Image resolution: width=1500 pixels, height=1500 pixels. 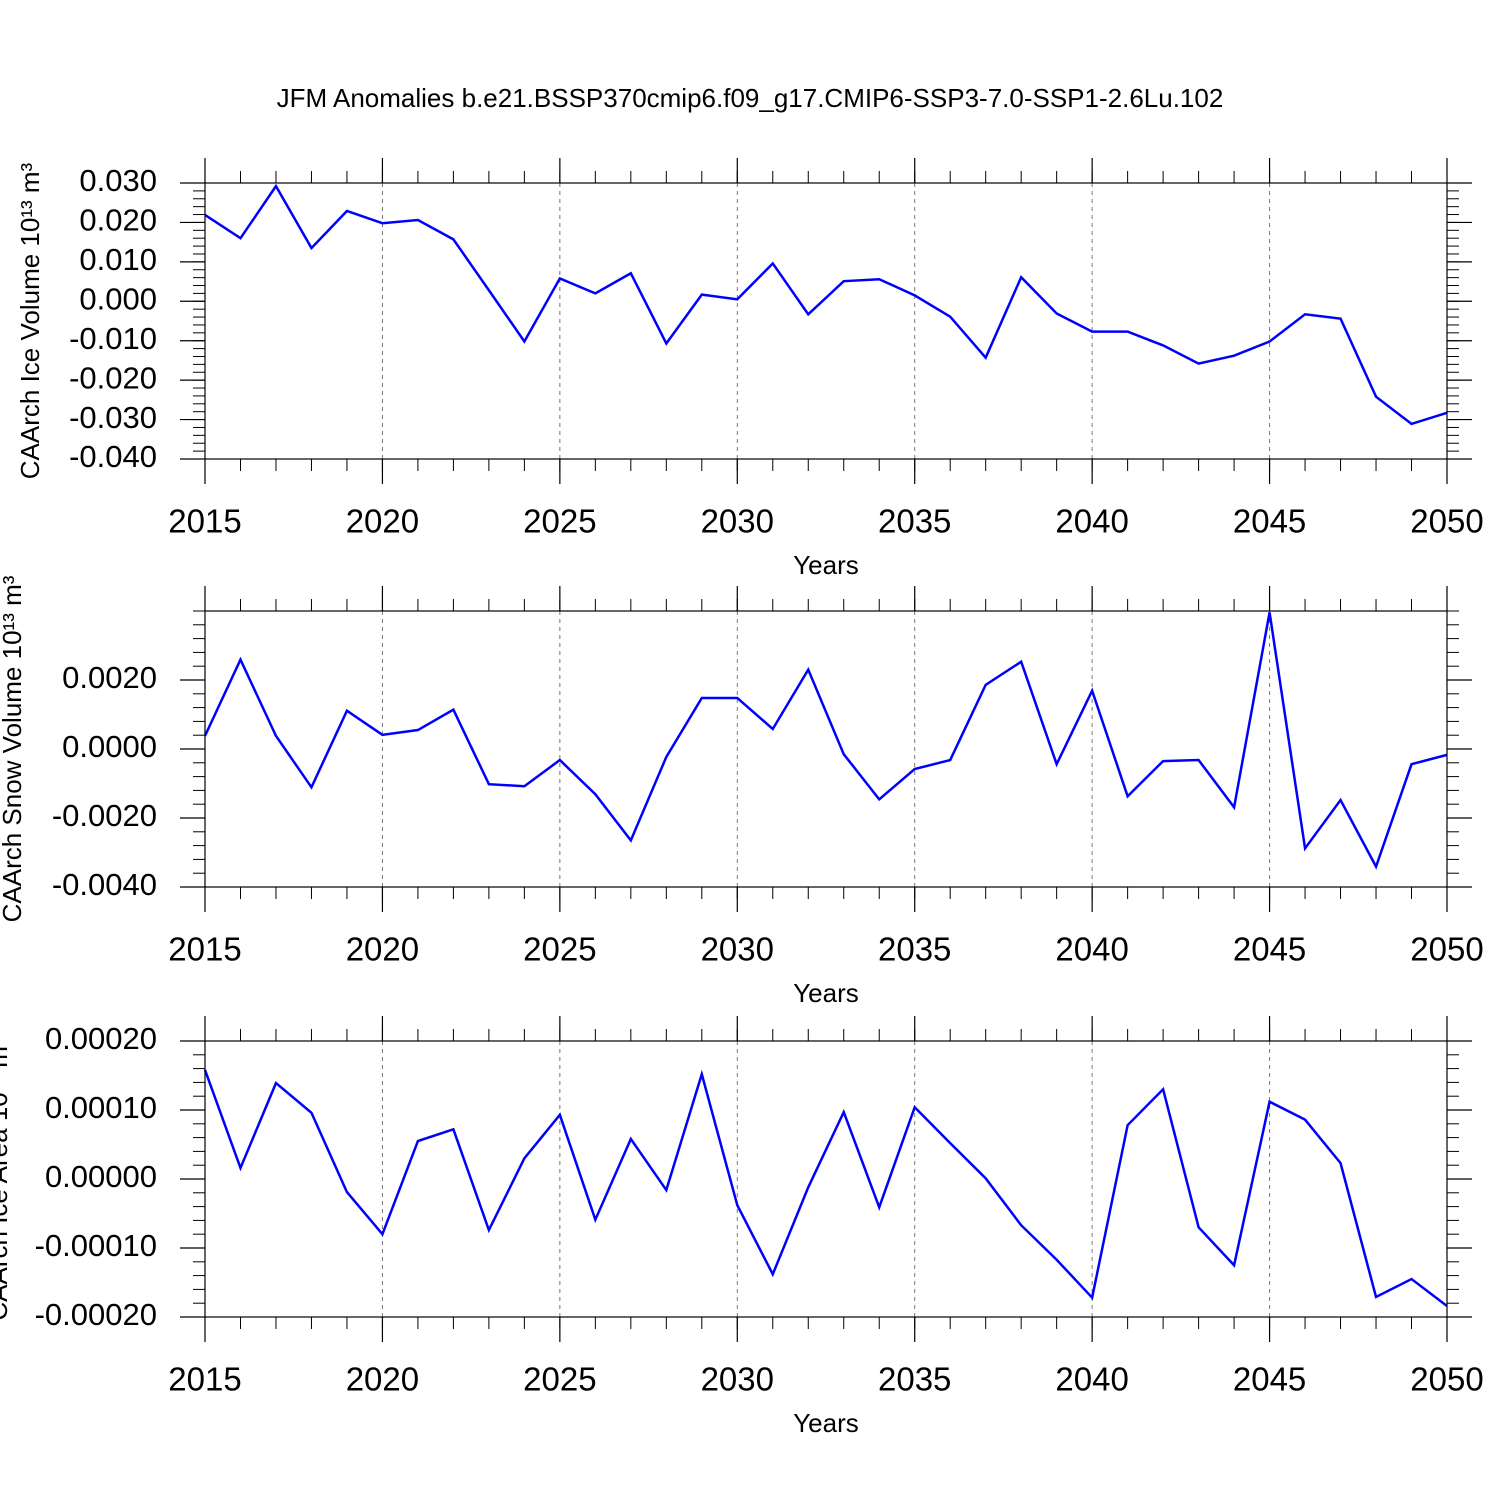 What do you see at coordinates (96, 1245) in the screenshot?
I see `y-tick-label: -0.00010` at bounding box center [96, 1245].